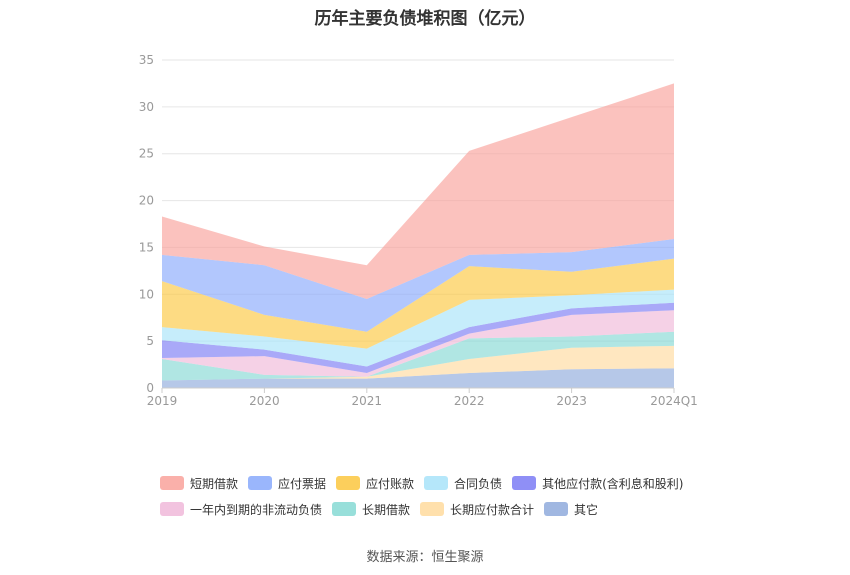  I want to click on y-tick-label: 25, so click(146, 154).